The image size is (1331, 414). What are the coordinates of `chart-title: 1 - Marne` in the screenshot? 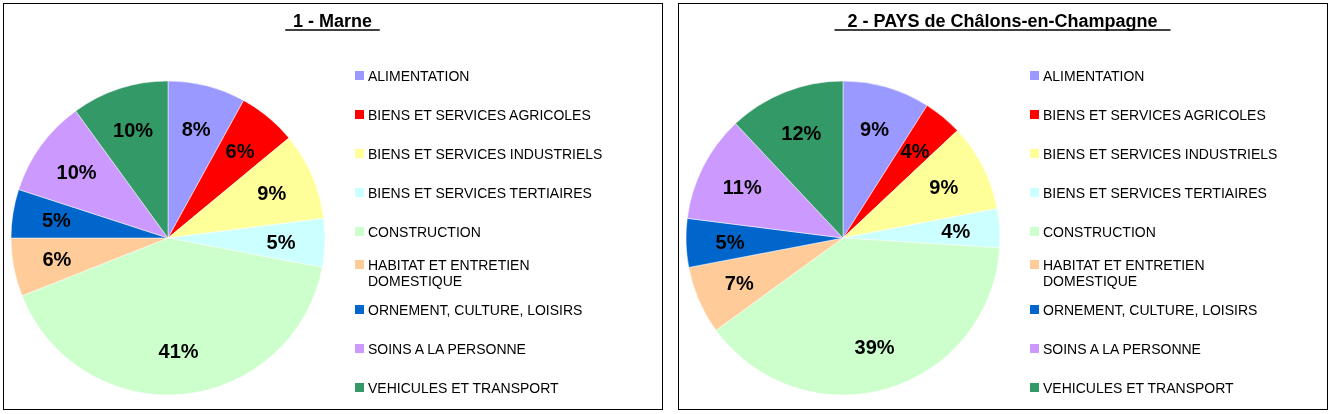 It's located at (332, 21).